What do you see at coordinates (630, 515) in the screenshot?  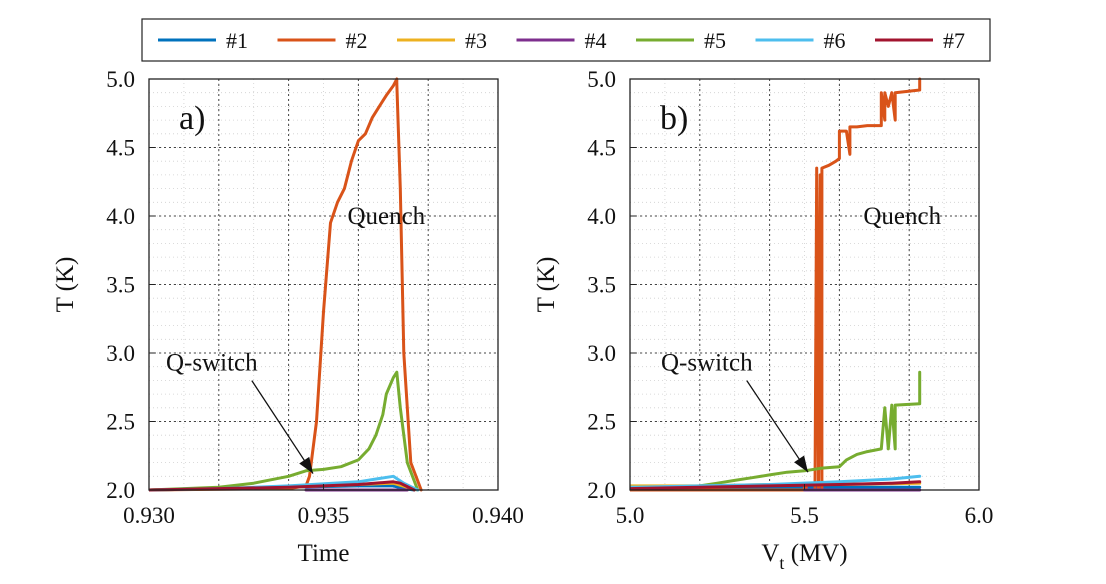 I see `x-tick-label: 5.0` at bounding box center [630, 515].